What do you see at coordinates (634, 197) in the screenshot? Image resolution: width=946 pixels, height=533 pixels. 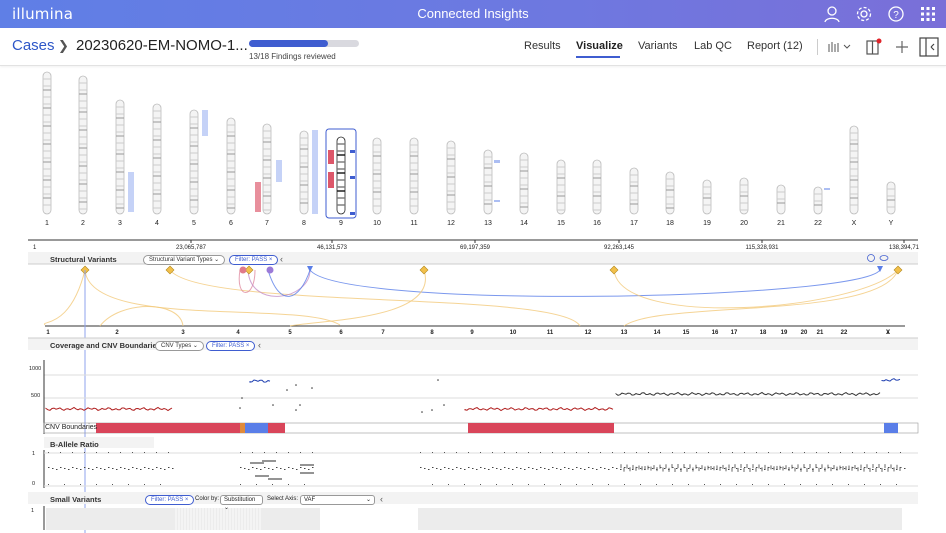 I see `chromosome-17: 17` at bounding box center [634, 197].